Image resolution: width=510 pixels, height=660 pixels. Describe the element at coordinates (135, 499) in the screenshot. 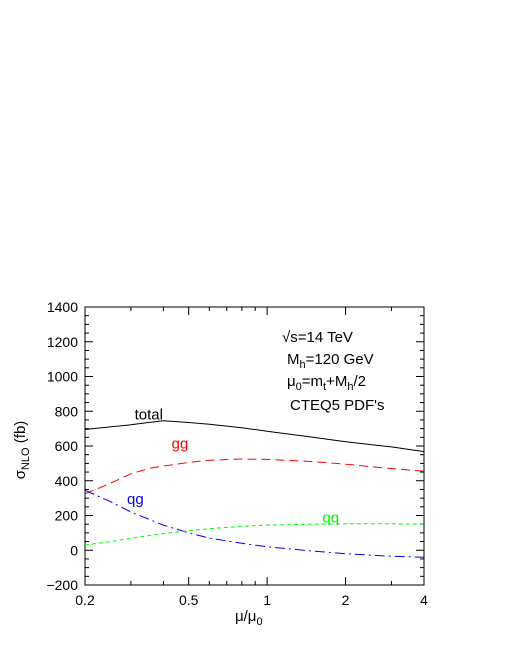

I see `series-label-qg: qg` at that location.